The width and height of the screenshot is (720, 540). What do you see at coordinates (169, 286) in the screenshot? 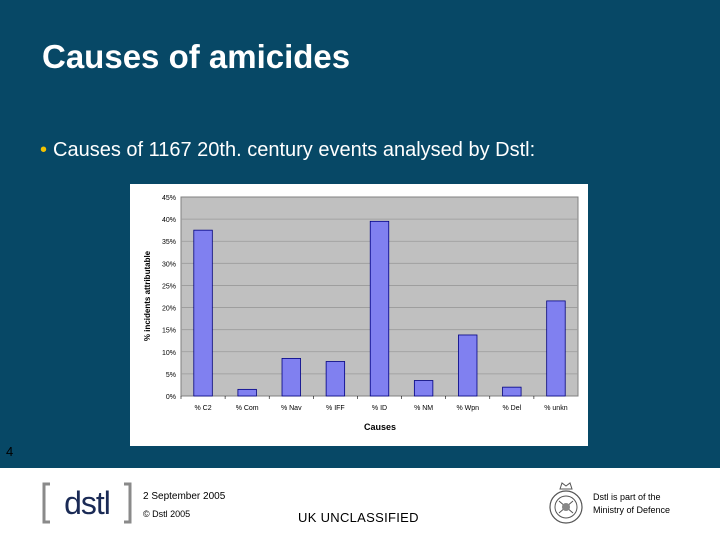
I see `y-tick-label: 25%` at bounding box center [169, 286].